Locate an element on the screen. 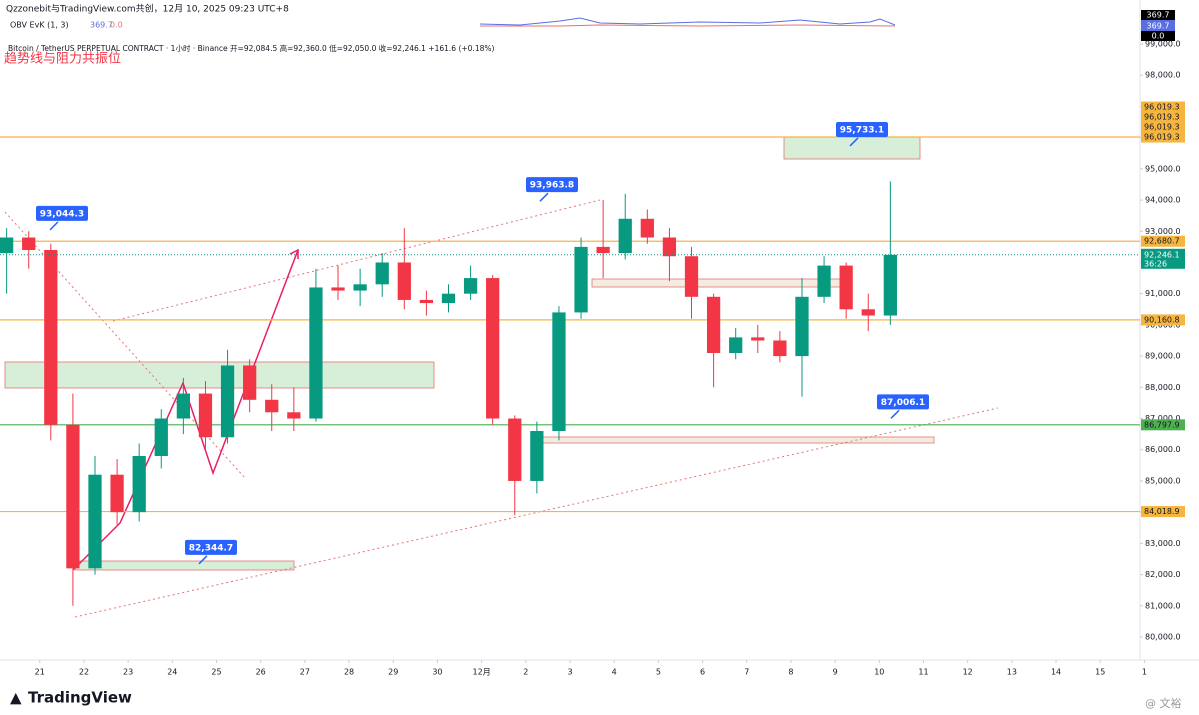 The height and width of the screenshot is (715, 1199). x-tick-label: 13 is located at coordinates (1012, 672).